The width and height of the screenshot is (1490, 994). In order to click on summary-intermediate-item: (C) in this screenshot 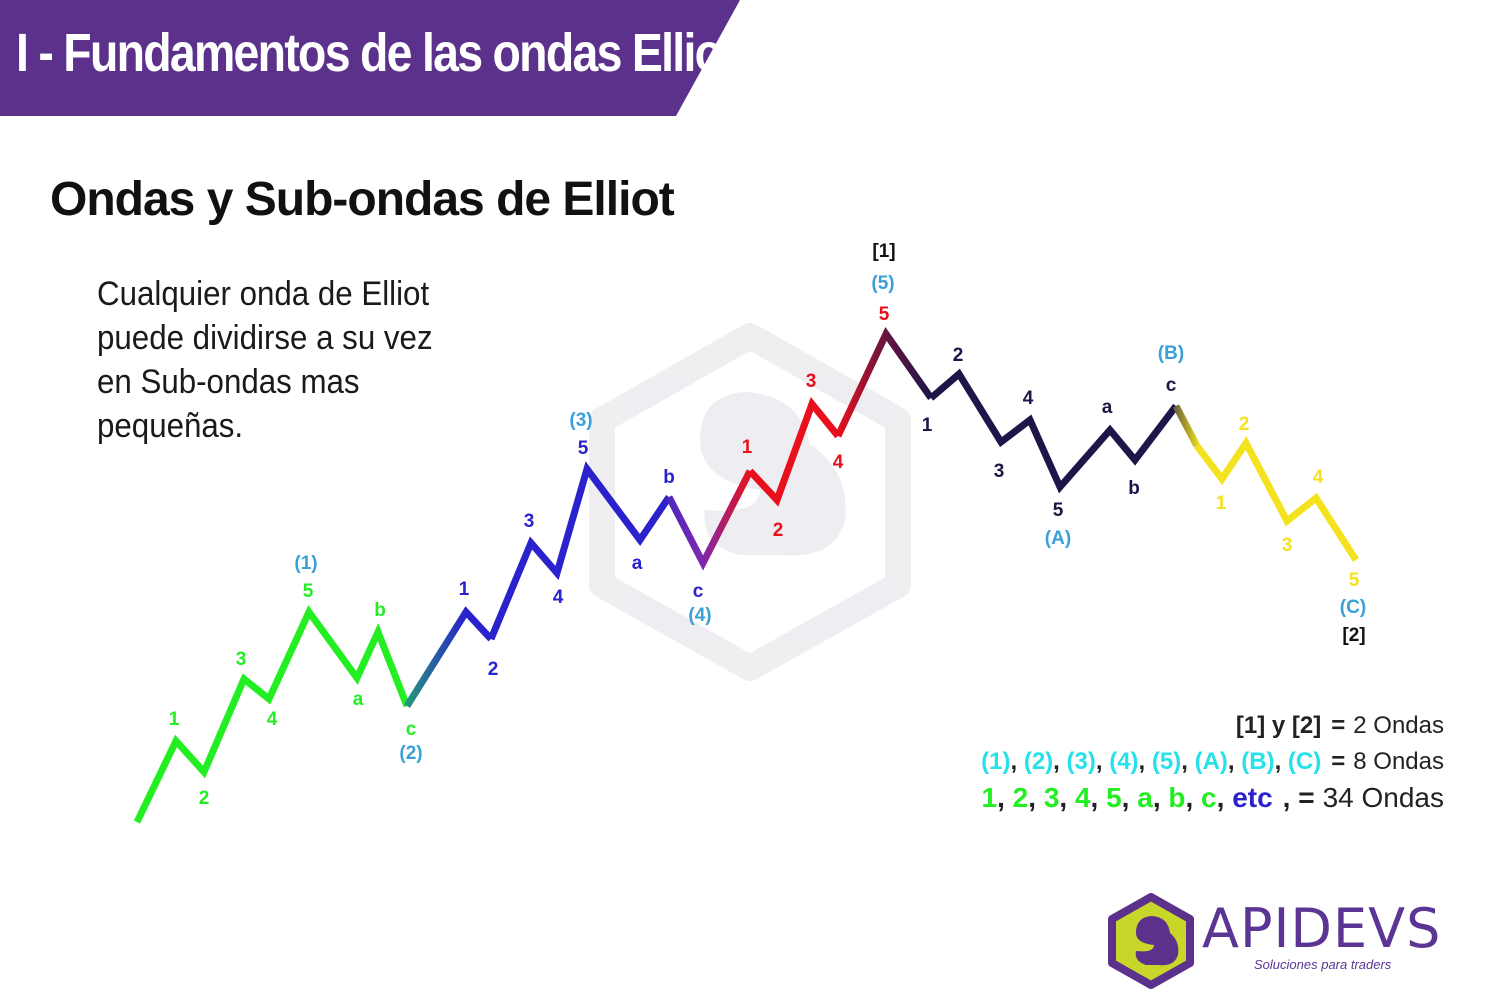, I will do `click(1304, 761)`.